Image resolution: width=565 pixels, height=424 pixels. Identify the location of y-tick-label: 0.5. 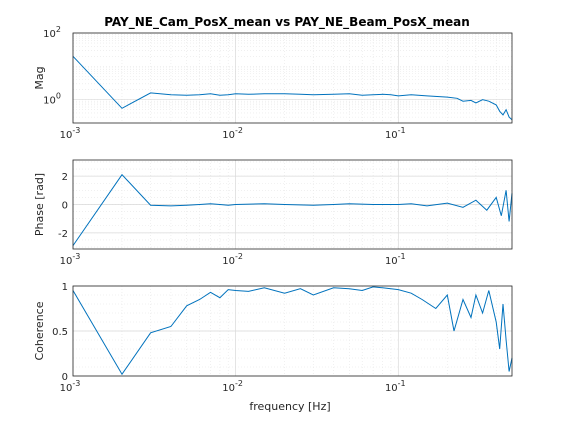
(60, 332).